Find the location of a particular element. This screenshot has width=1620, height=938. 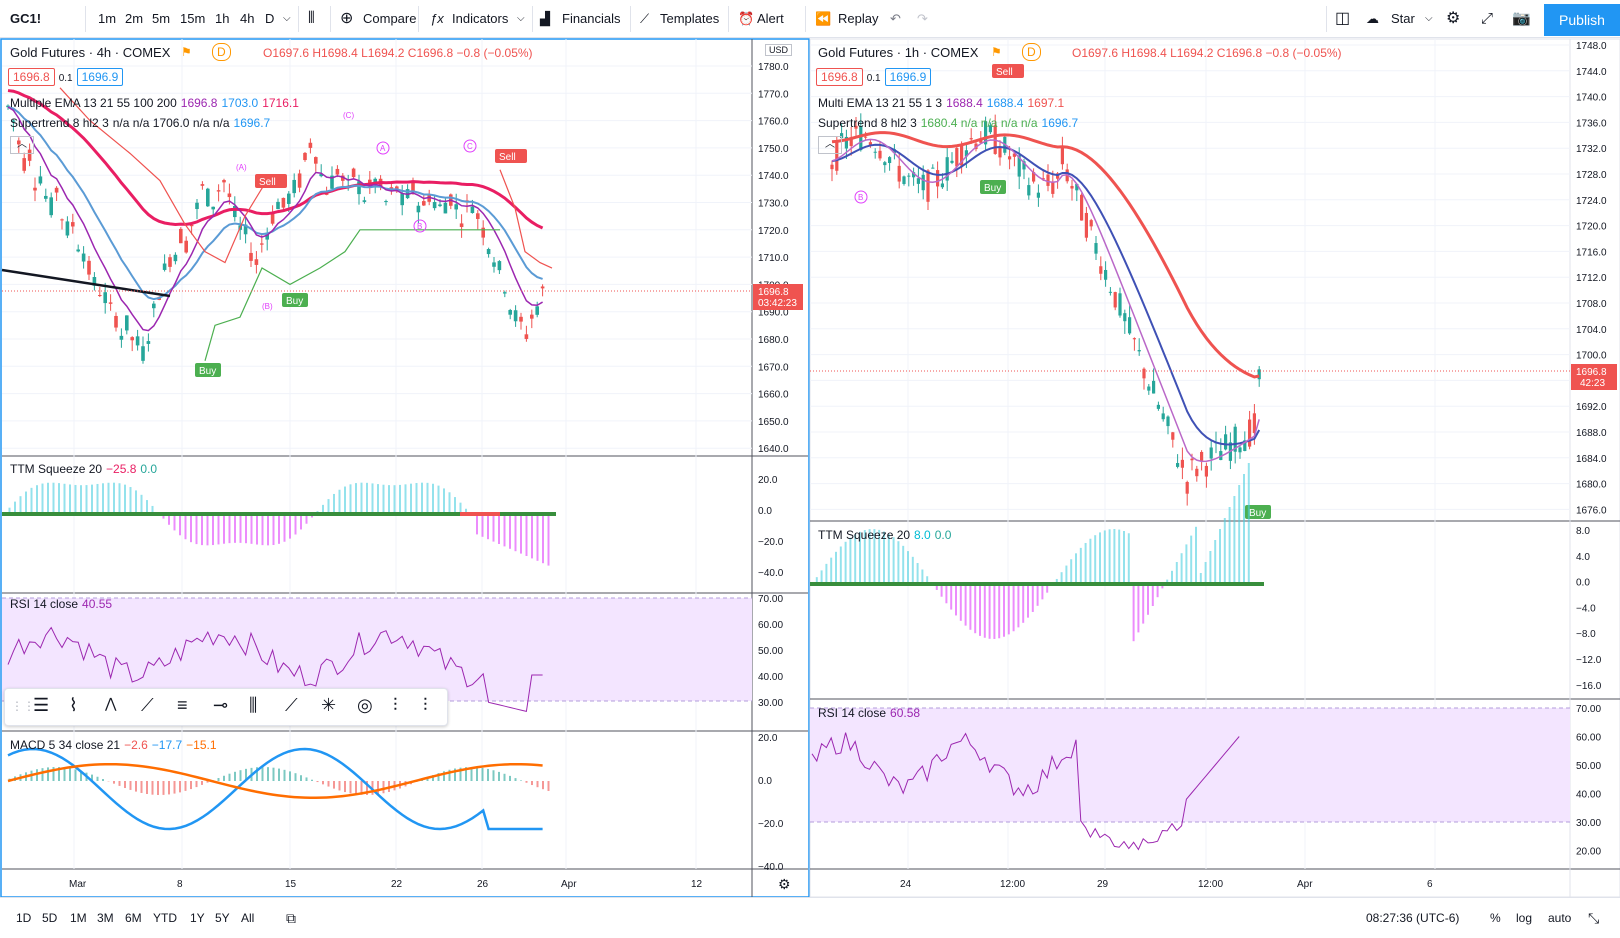

left-bid-ask: 1696.8 0.1 1696.9 is located at coordinates (67, 77).